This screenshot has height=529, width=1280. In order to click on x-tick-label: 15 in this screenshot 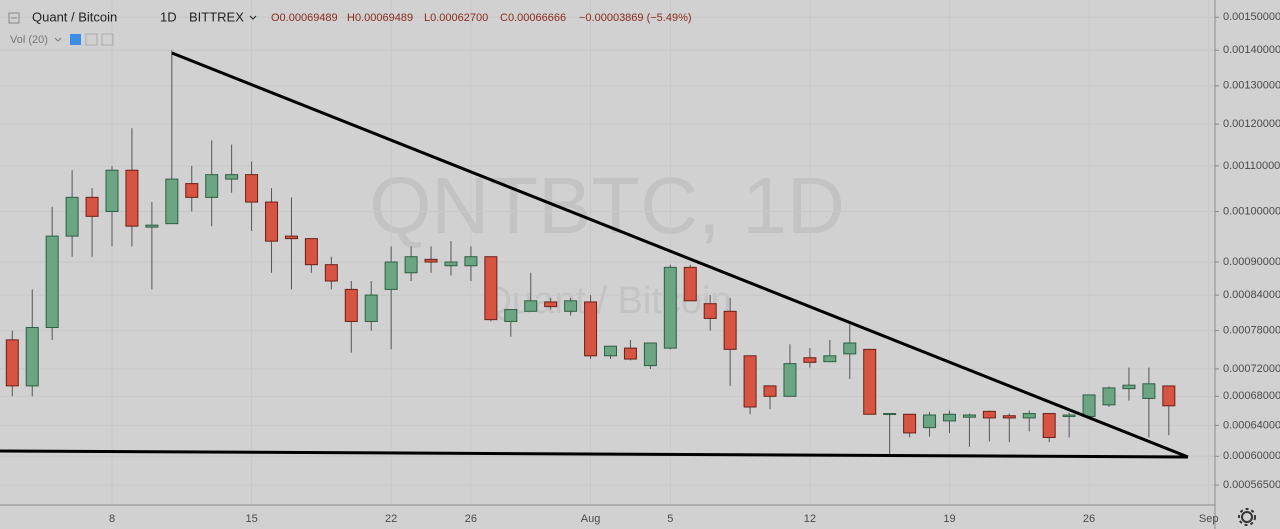, I will do `click(251, 519)`.